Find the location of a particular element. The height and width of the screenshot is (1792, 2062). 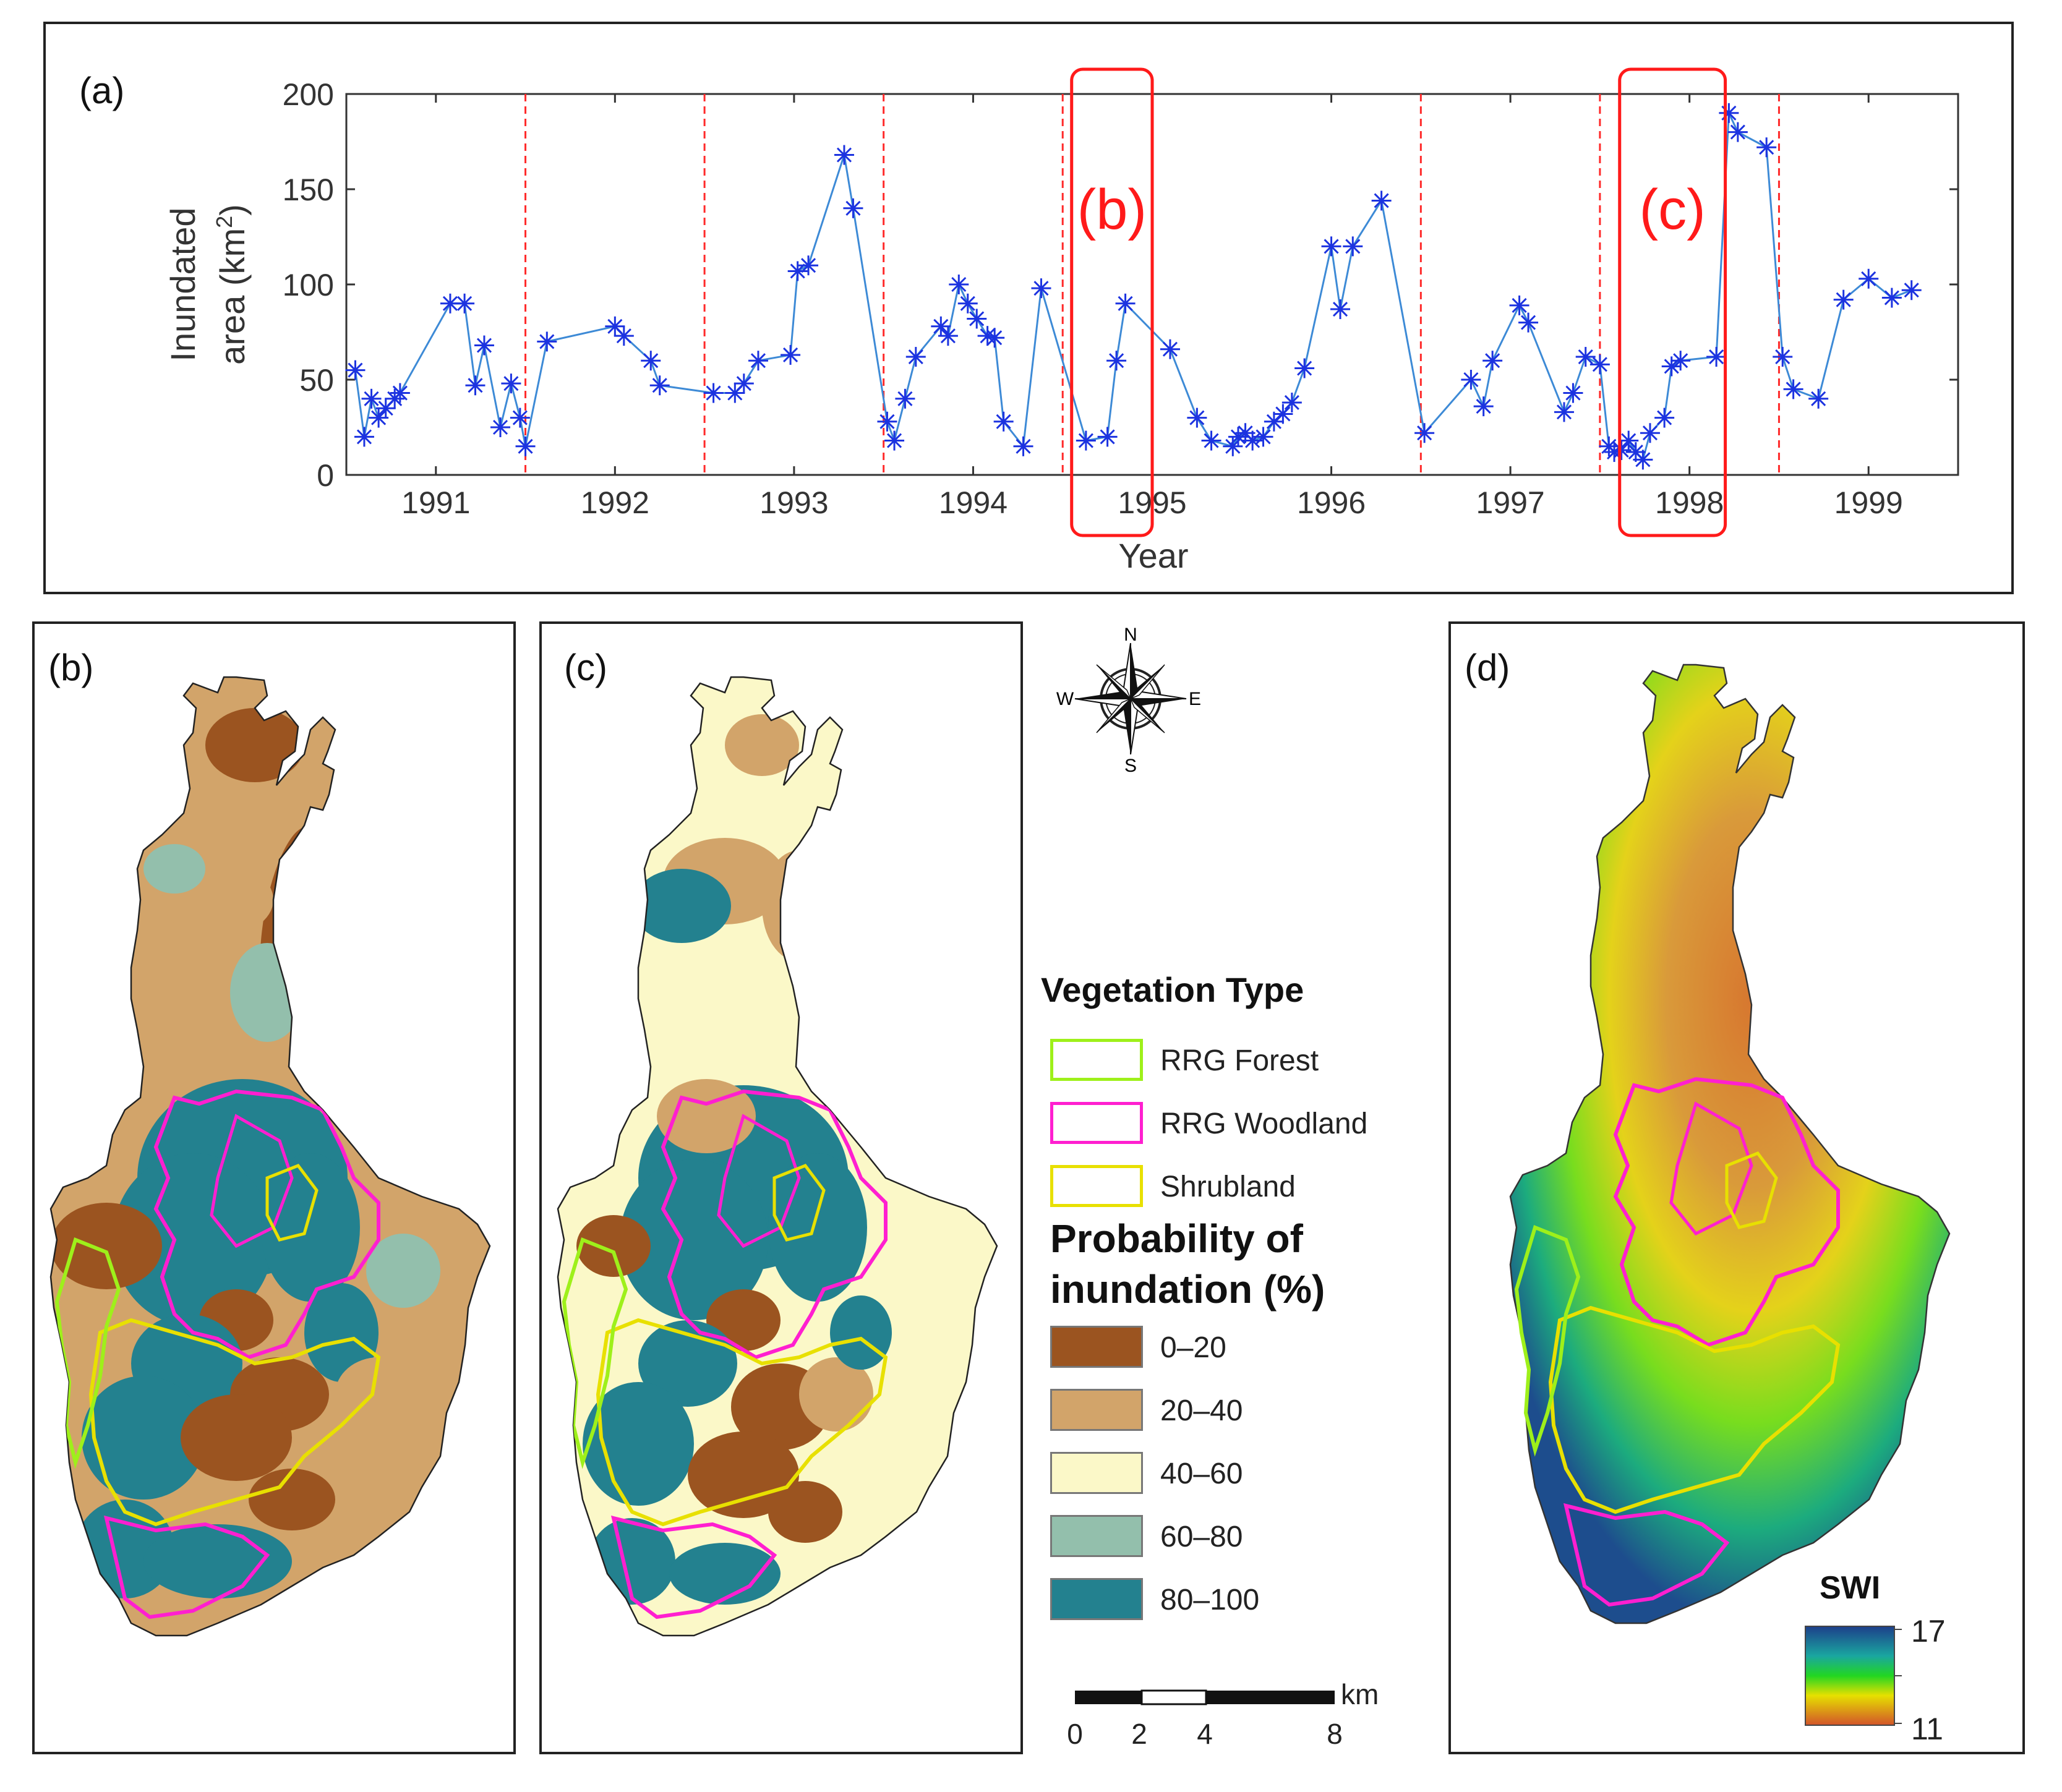

svg-text: N is located at coordinates (1131, 635).